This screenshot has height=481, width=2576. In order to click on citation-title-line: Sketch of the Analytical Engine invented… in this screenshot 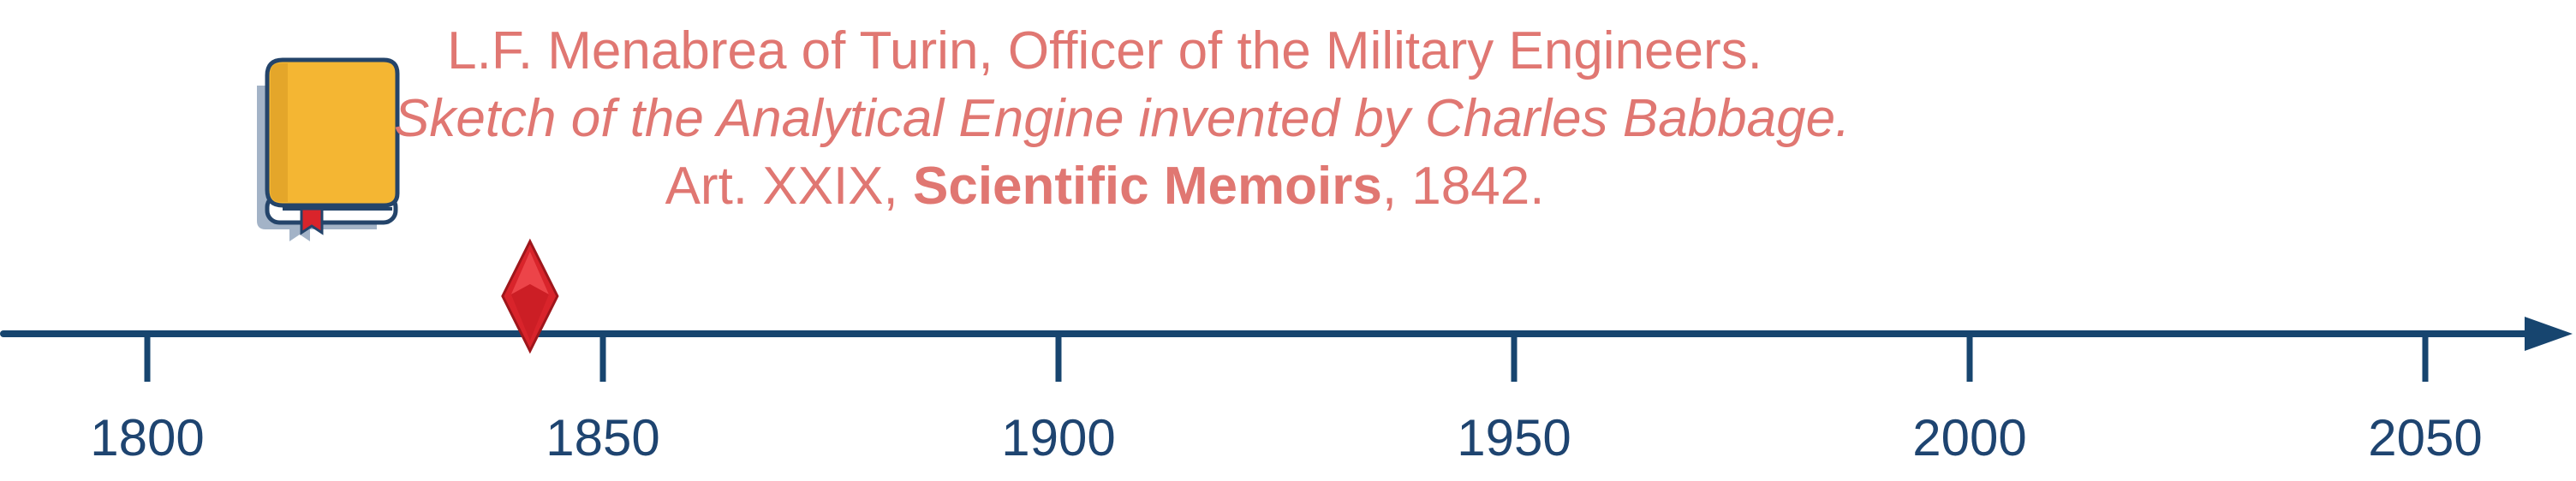, I will do `click(1123, 118)`.